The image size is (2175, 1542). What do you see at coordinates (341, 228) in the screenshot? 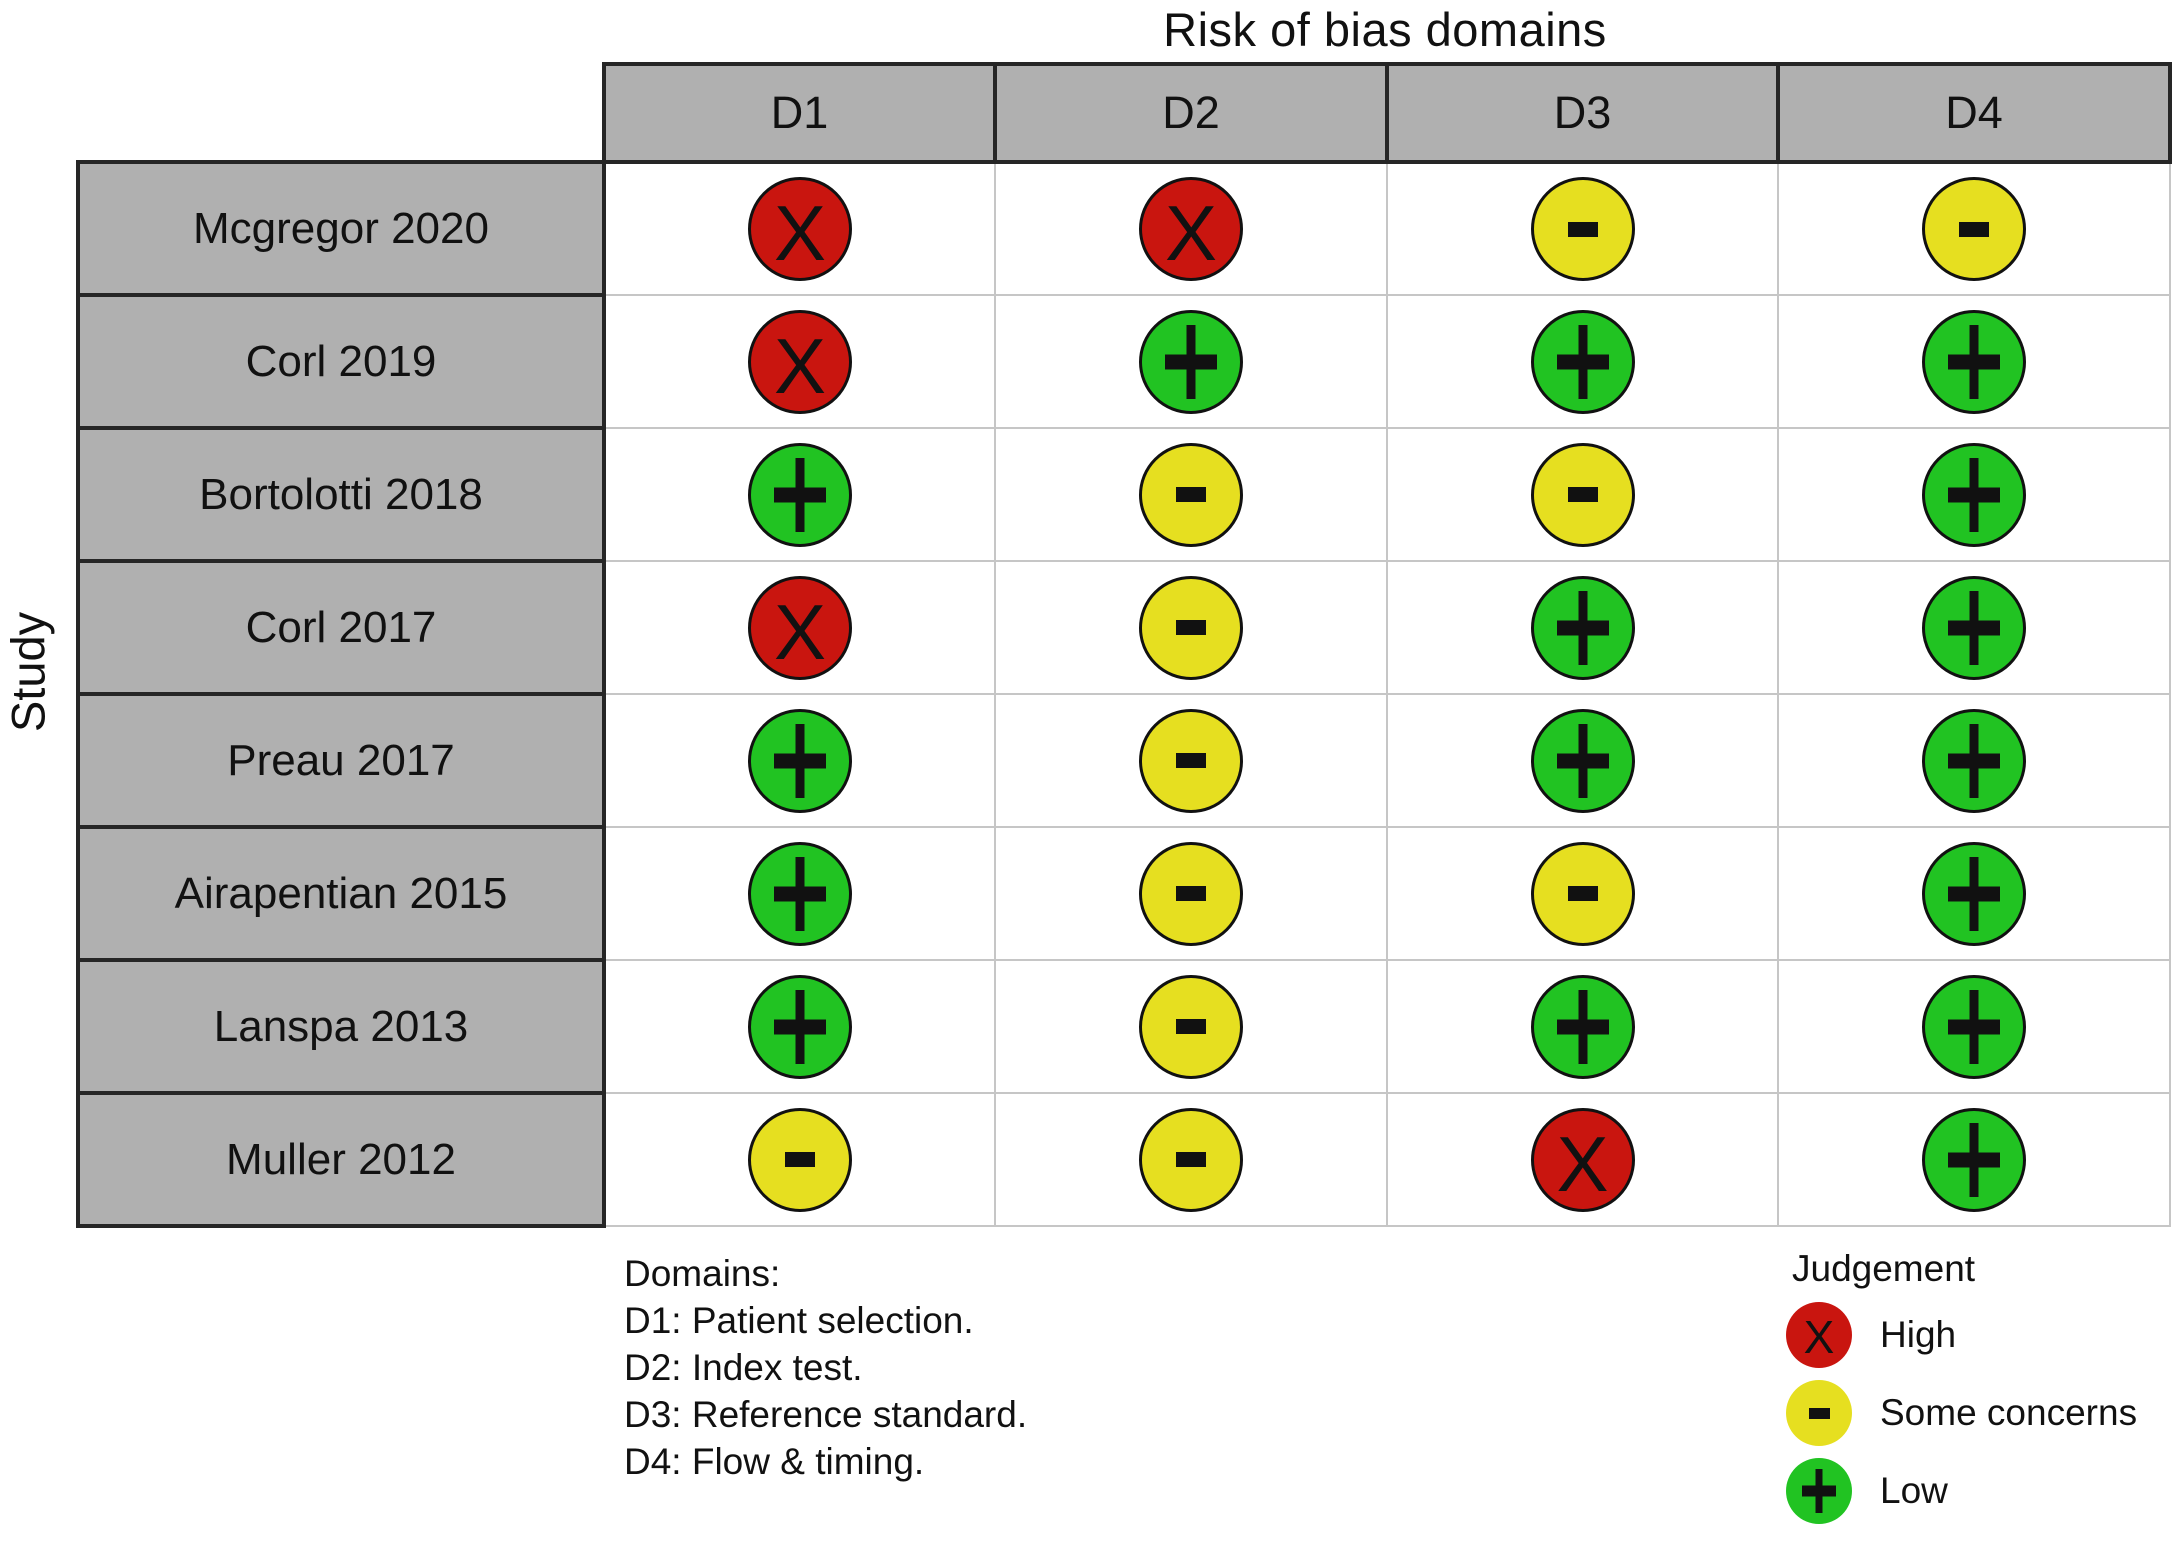
I see `study-label: Mcgregor 2020` at bounding box center [341, 228].